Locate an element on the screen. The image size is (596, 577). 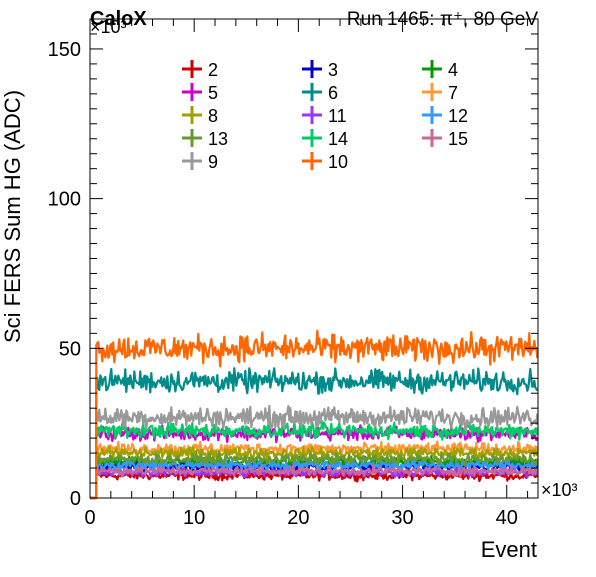
legend-entry-9: 9 is located at coordinates (200, 162).